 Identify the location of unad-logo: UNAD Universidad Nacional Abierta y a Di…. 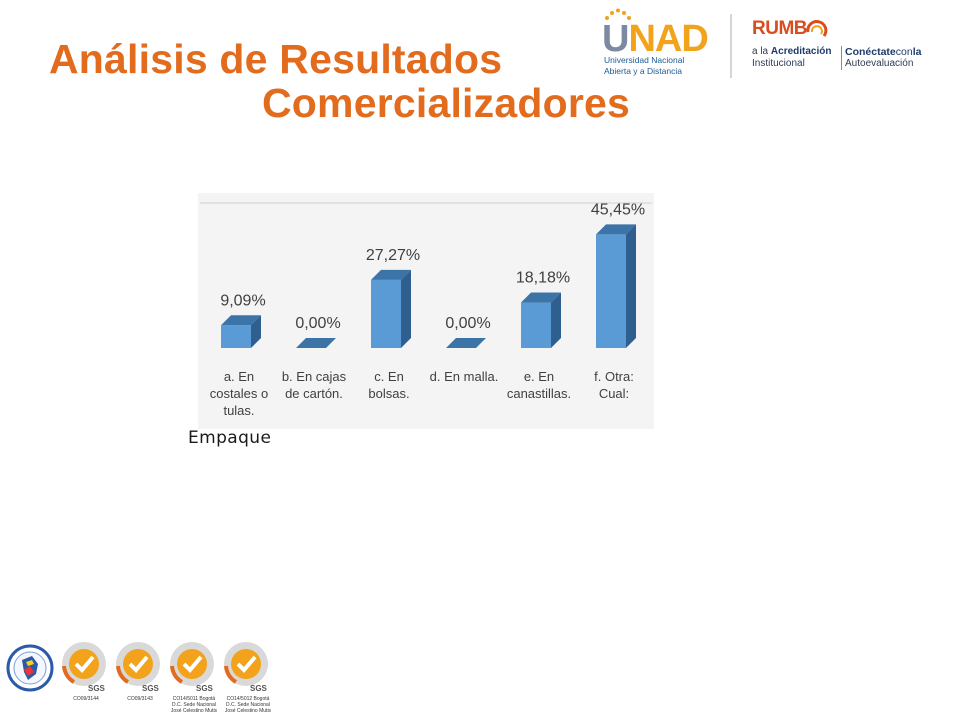
(657, 45).